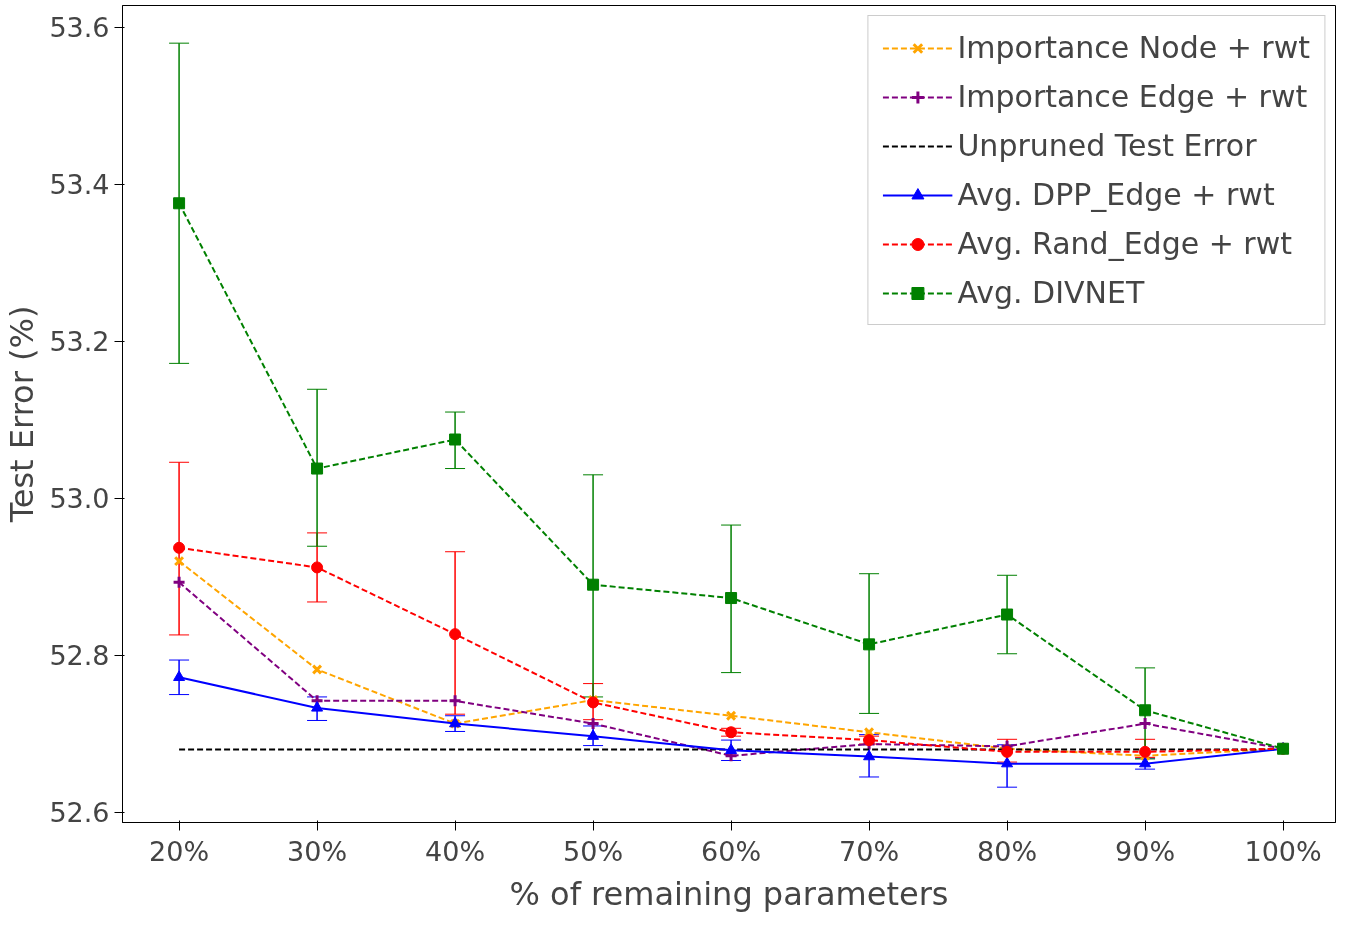 Image resolution: width=1349 pixels, height=927 pixels. I want to click on y-axis-title: Test Error (%), so click(22, 414).